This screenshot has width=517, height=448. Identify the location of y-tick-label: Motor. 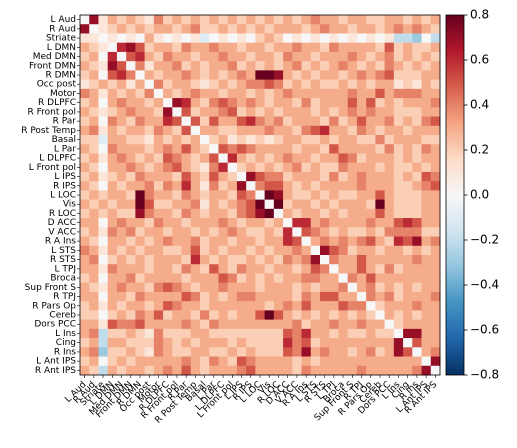
(63, 94).